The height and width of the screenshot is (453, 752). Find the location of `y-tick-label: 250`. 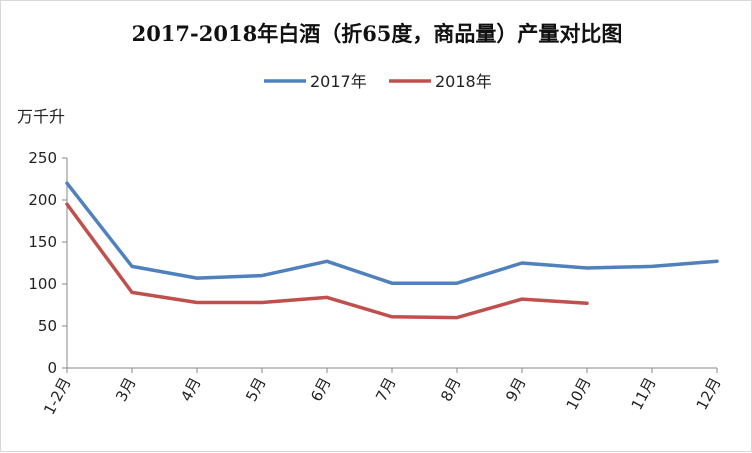

y-tick-label: 250 is located at coordinates (42, 158).